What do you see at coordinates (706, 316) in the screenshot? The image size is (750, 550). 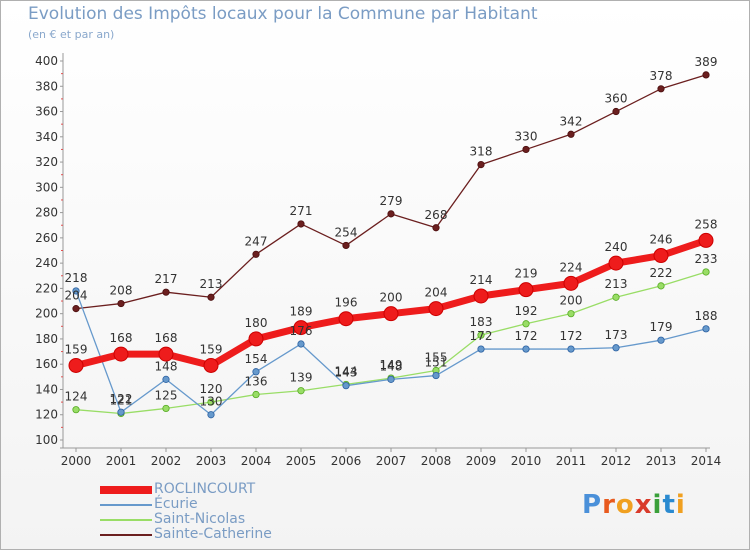 I see `data-label: 188` at bounding box center [706, 316].